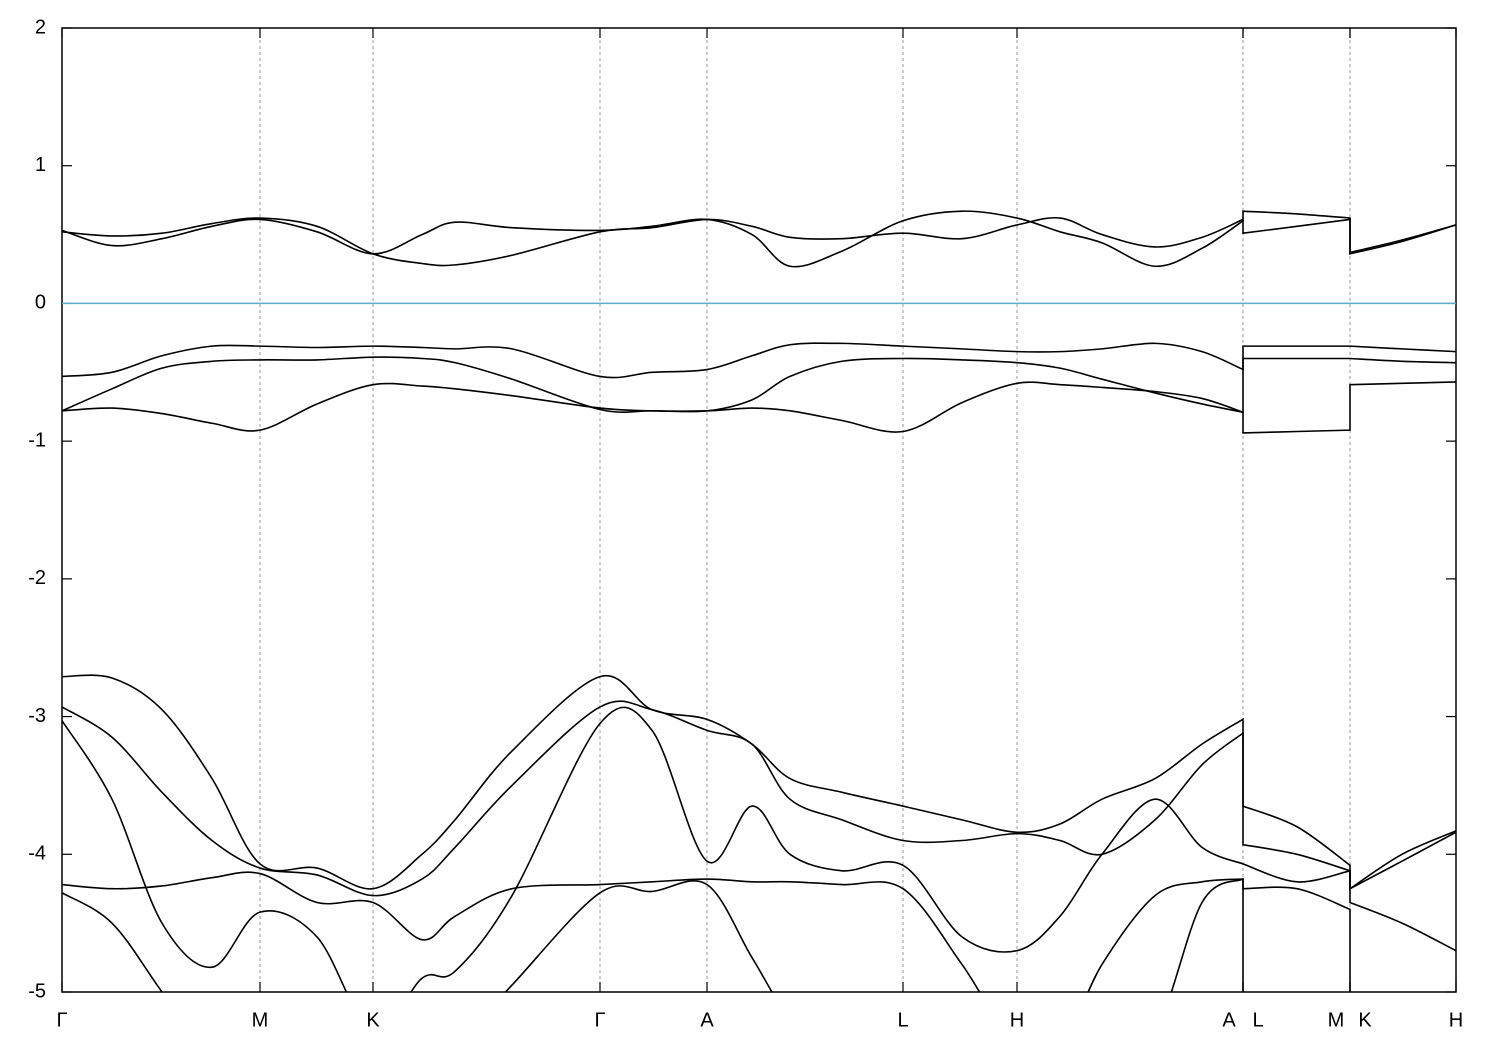 The image size is (1500, 1050). Describe the element at coordinates (37, 578) in the screenshot. I see `y-tick-label: -2` at that location.